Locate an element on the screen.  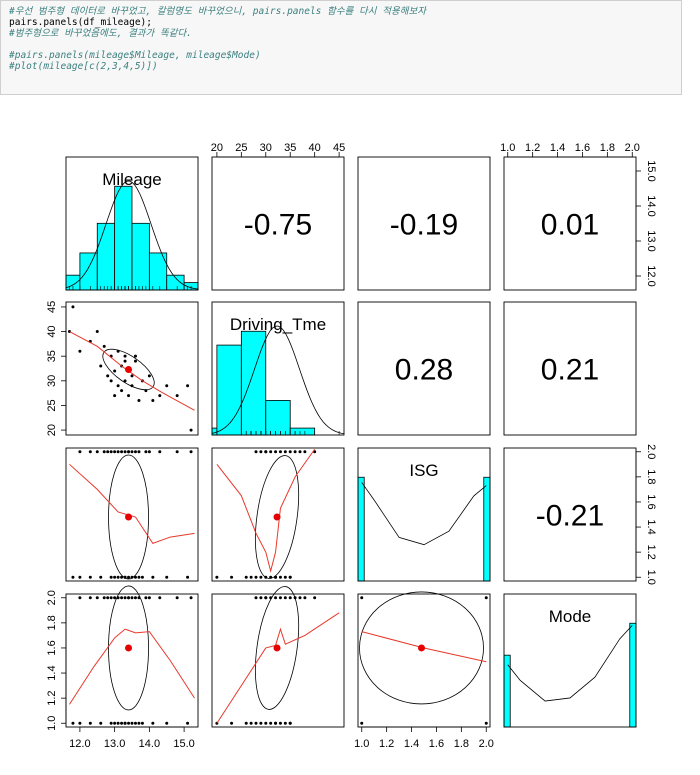
correlation-label: -0.19 is located at coordinates (424, 225).